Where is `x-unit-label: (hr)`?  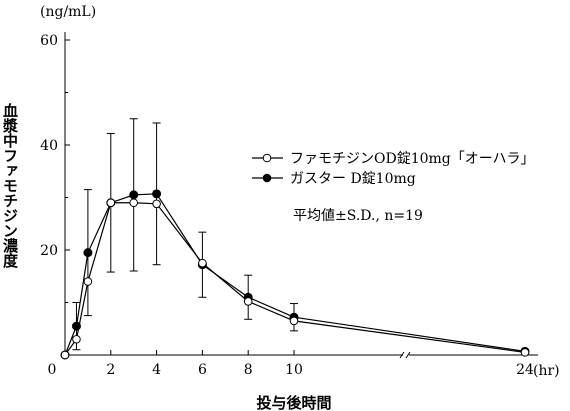
x-unit-label: (hr) is located at coordinates (546, 371).